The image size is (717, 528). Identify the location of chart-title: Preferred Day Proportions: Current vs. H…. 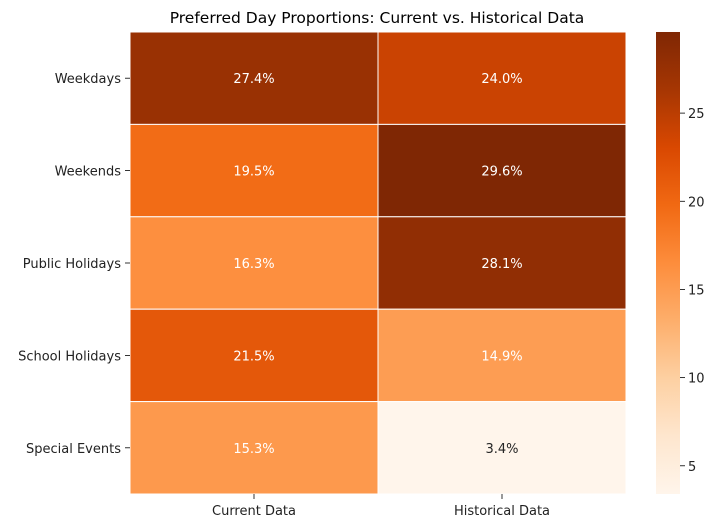
(377, 18).